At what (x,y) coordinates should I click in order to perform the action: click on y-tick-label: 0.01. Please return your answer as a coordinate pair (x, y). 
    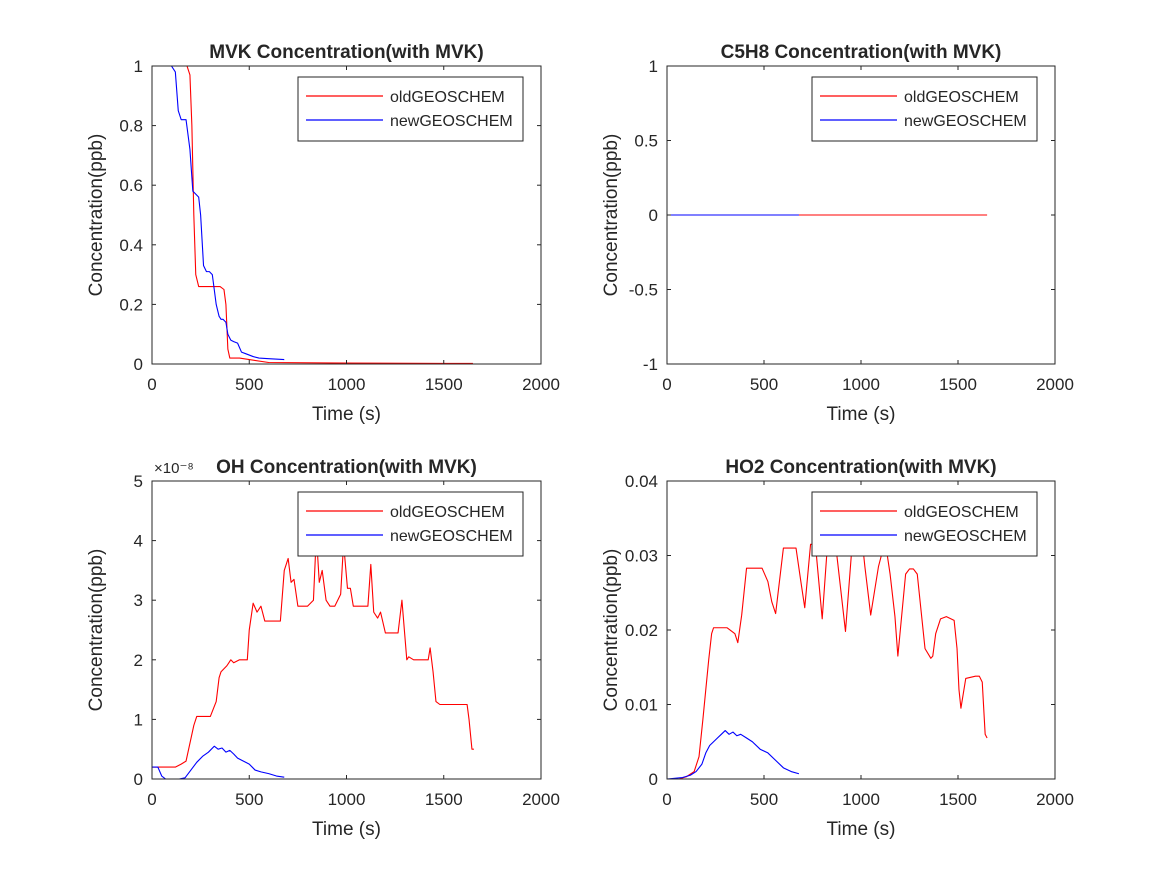
    Looking at the image, I should click on (641, 705).